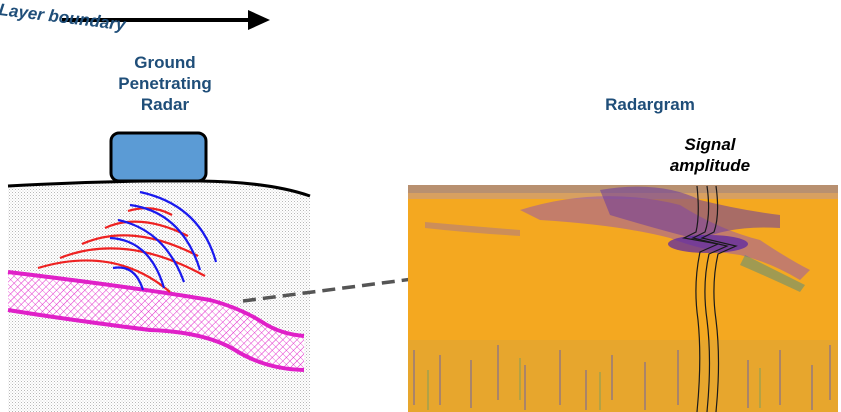 The height and width of the screenshot is (412, 841). I want to click on gpr-device-icon, so click(158, 157).